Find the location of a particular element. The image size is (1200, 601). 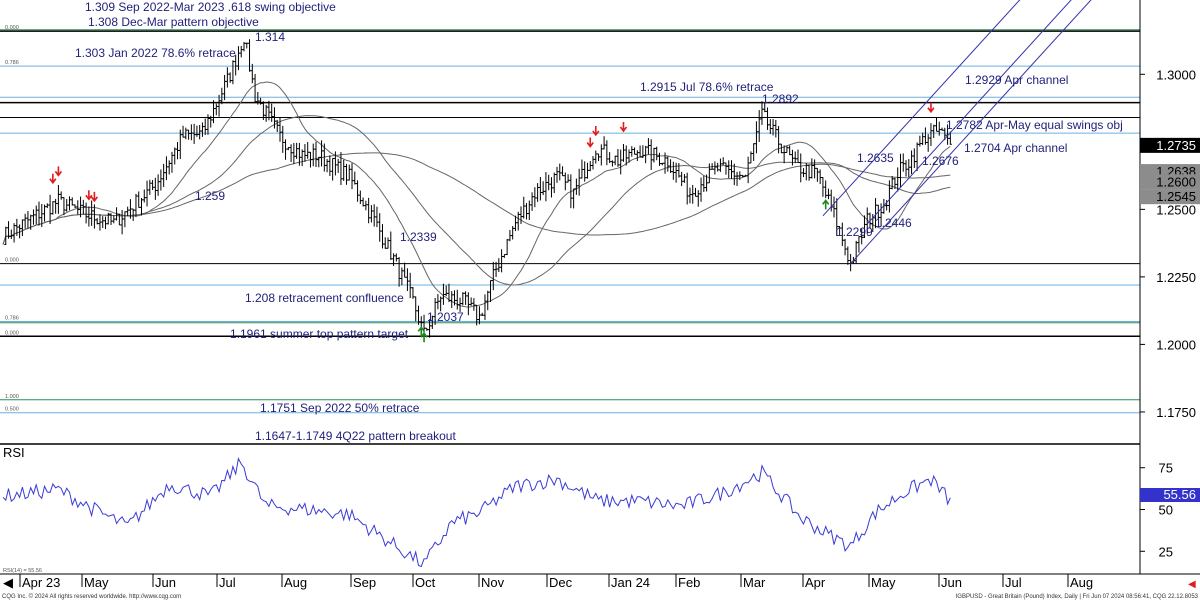

annotation-label: 1.1647-1.1749 4Q22 pattern breakout is located at coordinates (355, 436).